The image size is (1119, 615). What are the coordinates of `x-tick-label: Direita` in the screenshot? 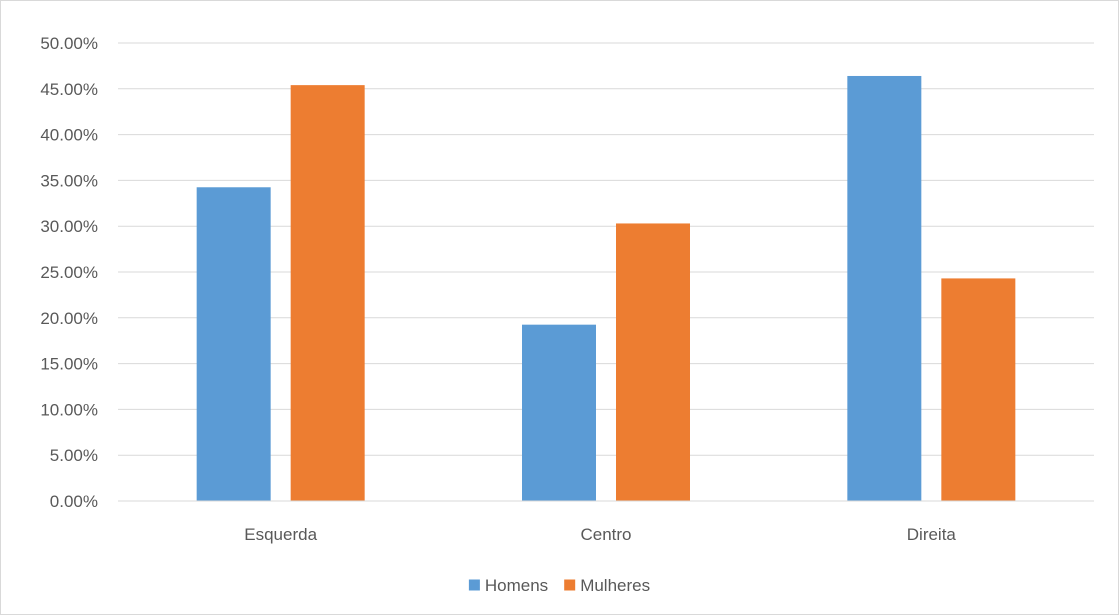 It's located at (932, 534).